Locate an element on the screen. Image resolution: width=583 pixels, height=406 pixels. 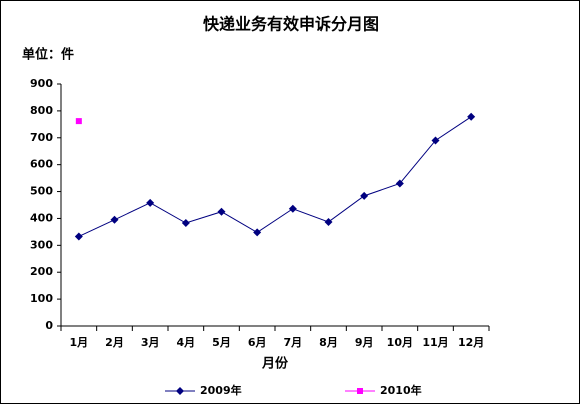
y-tick-label: 600 is located at coordinates (41, 164).